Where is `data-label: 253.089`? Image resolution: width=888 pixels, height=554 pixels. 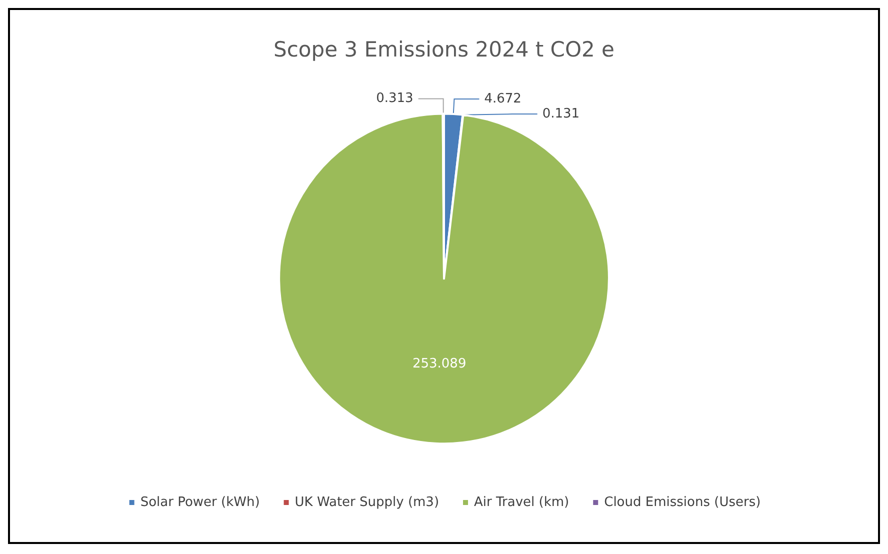
data-label: 253.089 is located at coordinates (439, 364).